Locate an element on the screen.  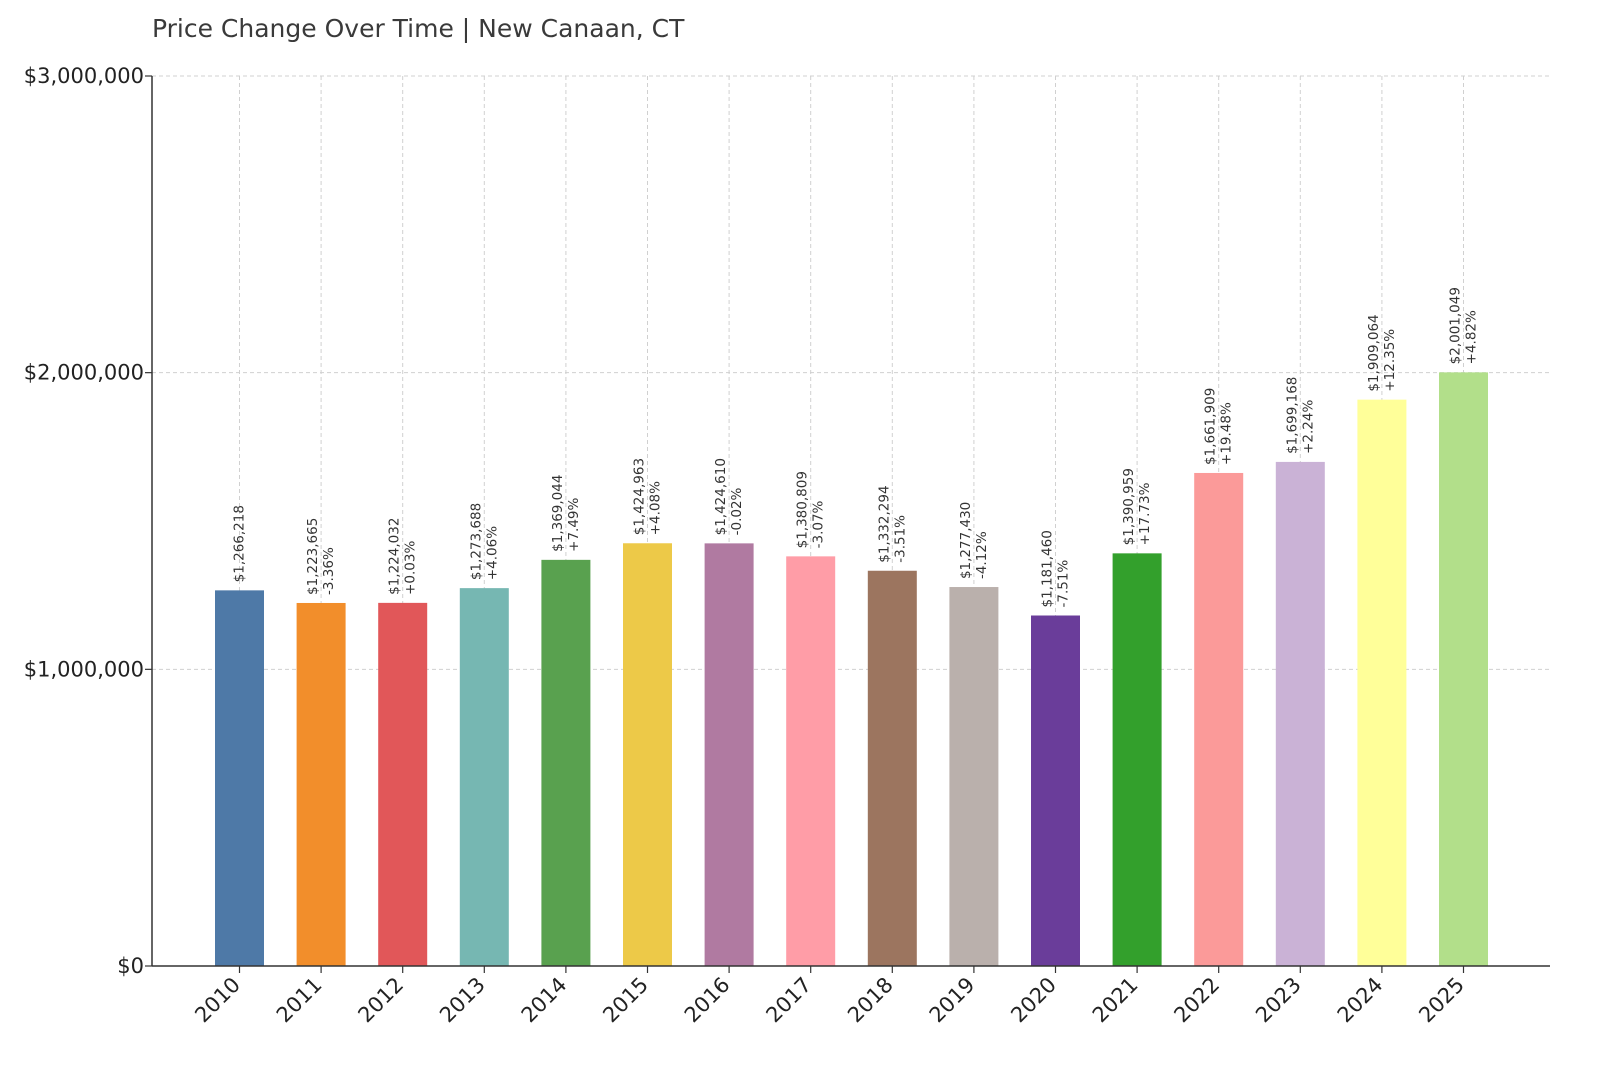
value-label-2023: $1,699,168 is located at coordinates (1292, 415).